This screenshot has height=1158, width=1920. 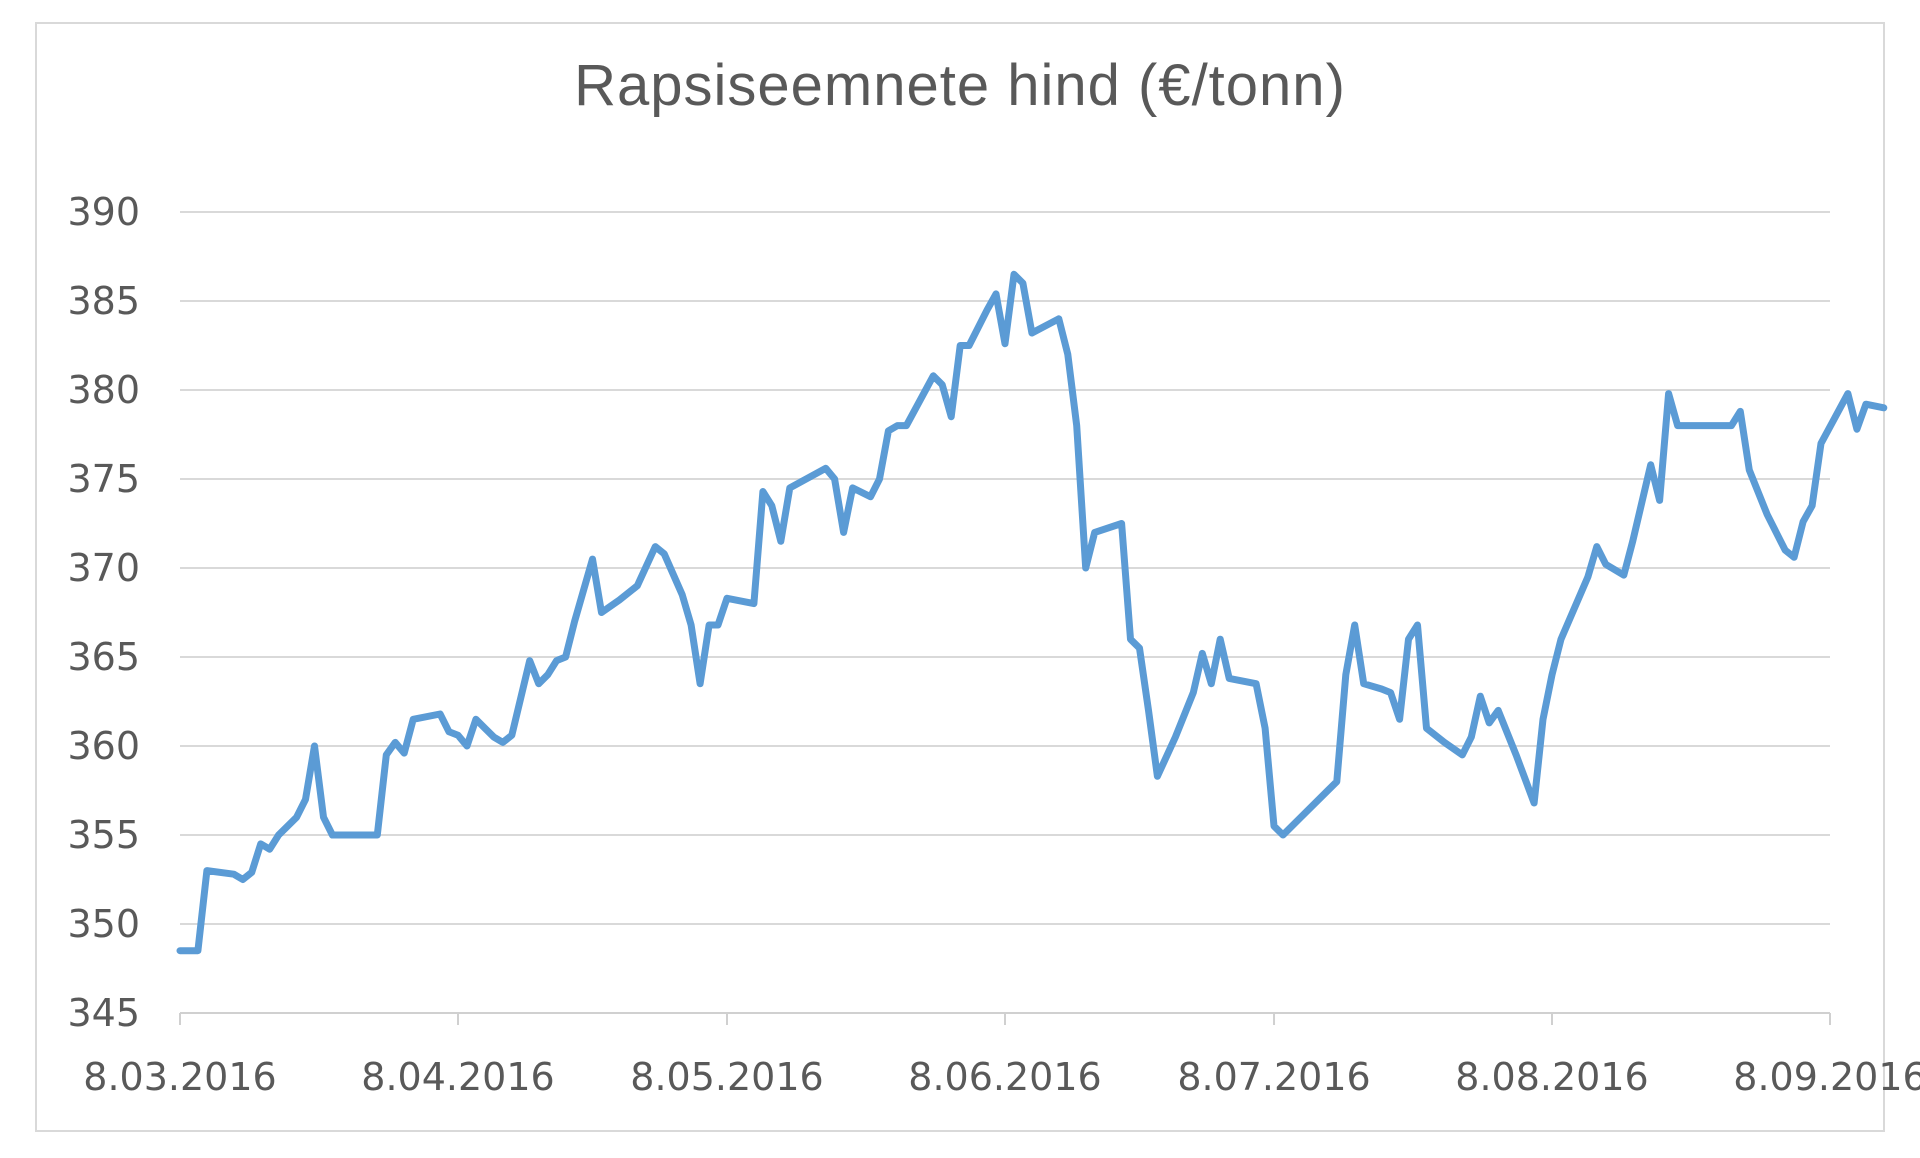 I want to click on y-tick-label: 370, so click(x=103, y=568).